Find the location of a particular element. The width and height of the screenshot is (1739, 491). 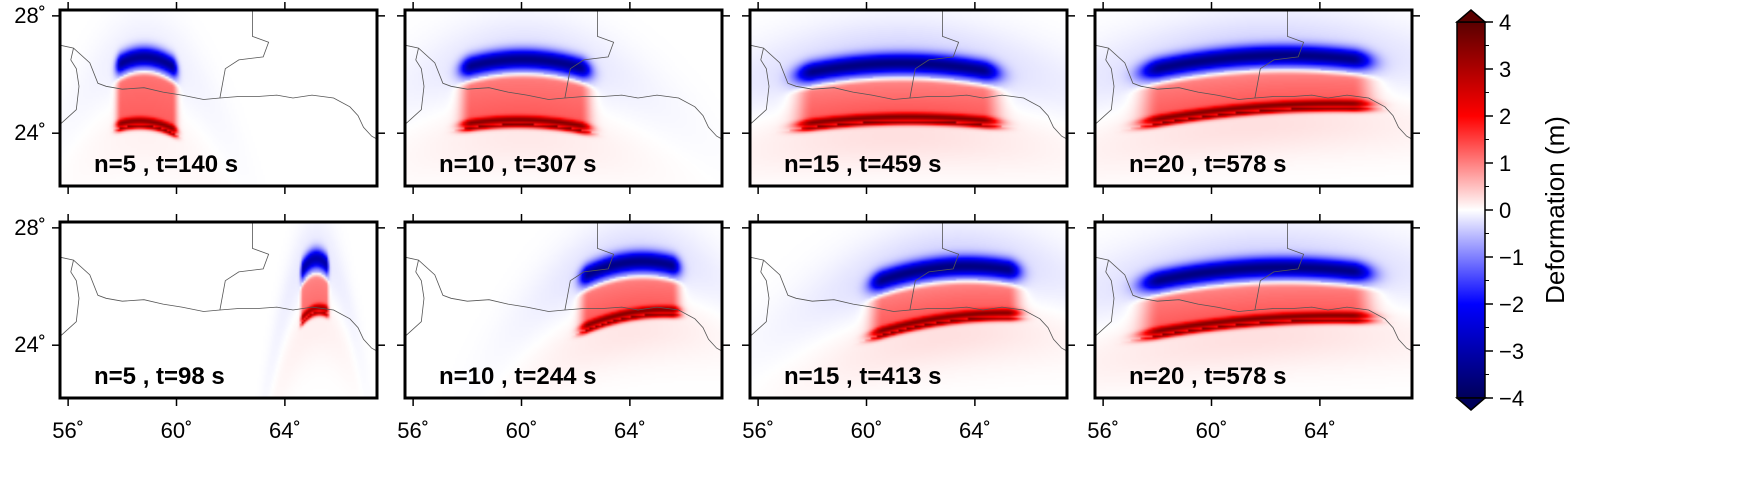

colorbar-tick-label: 0 is located at coordinates (1505, 210).